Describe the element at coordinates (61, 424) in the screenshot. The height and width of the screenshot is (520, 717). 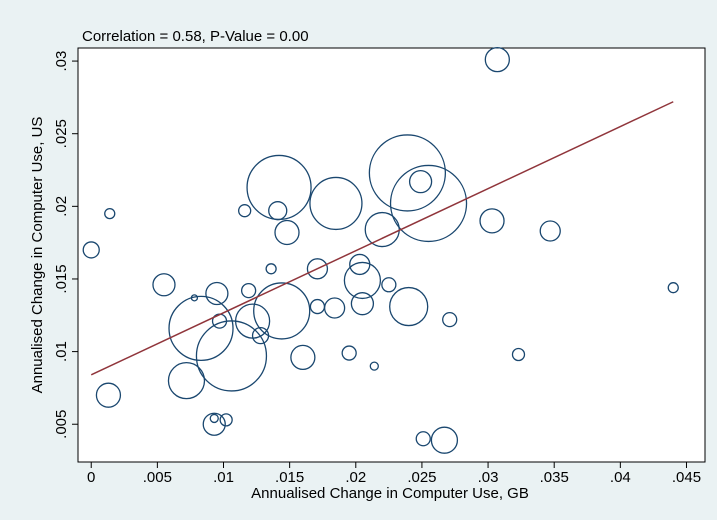
I see `y-tick-label: .005` at that location.